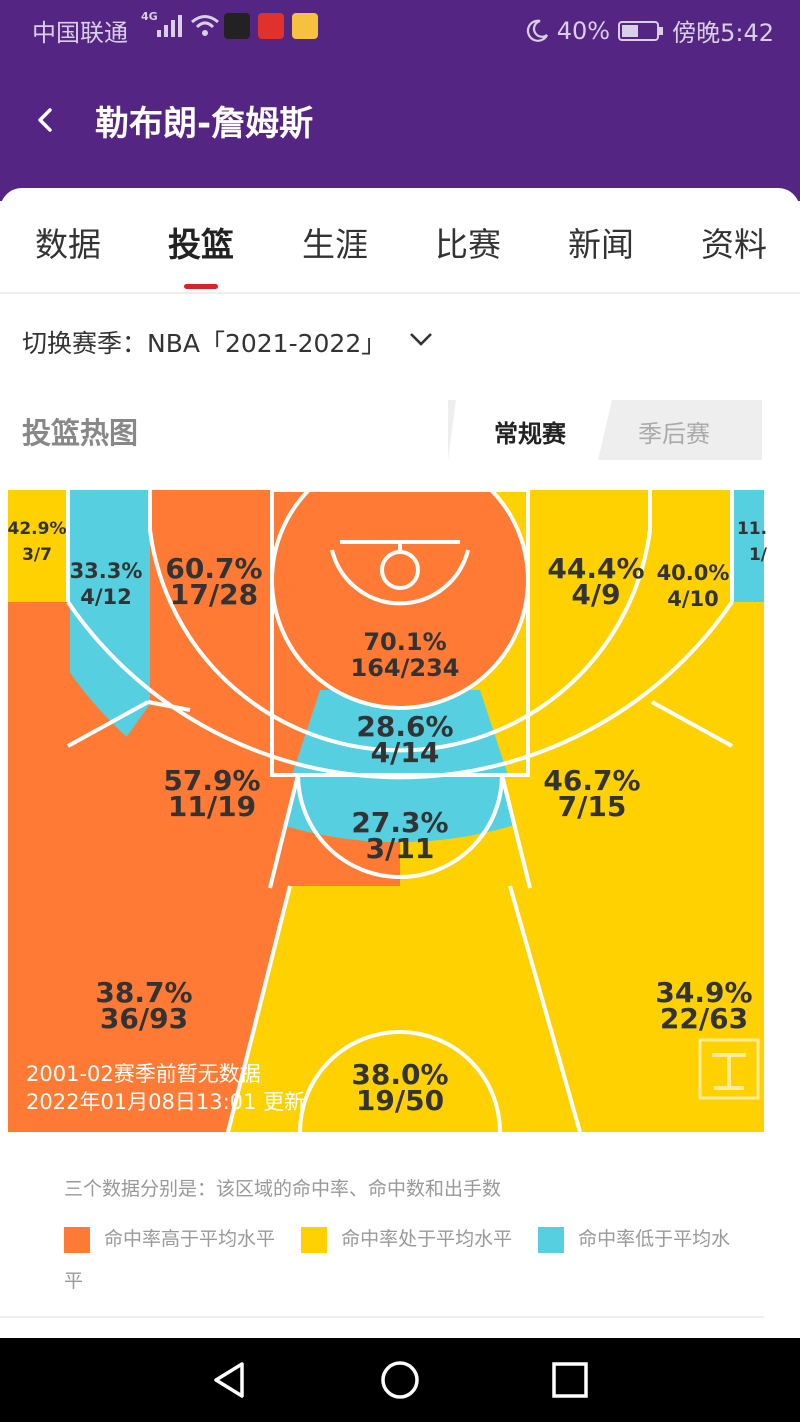  What do you see at coordinates (212, 806) in the screenshot?
I see `label-left-elbow-att: 11/19` at bounding box center [212, 806].